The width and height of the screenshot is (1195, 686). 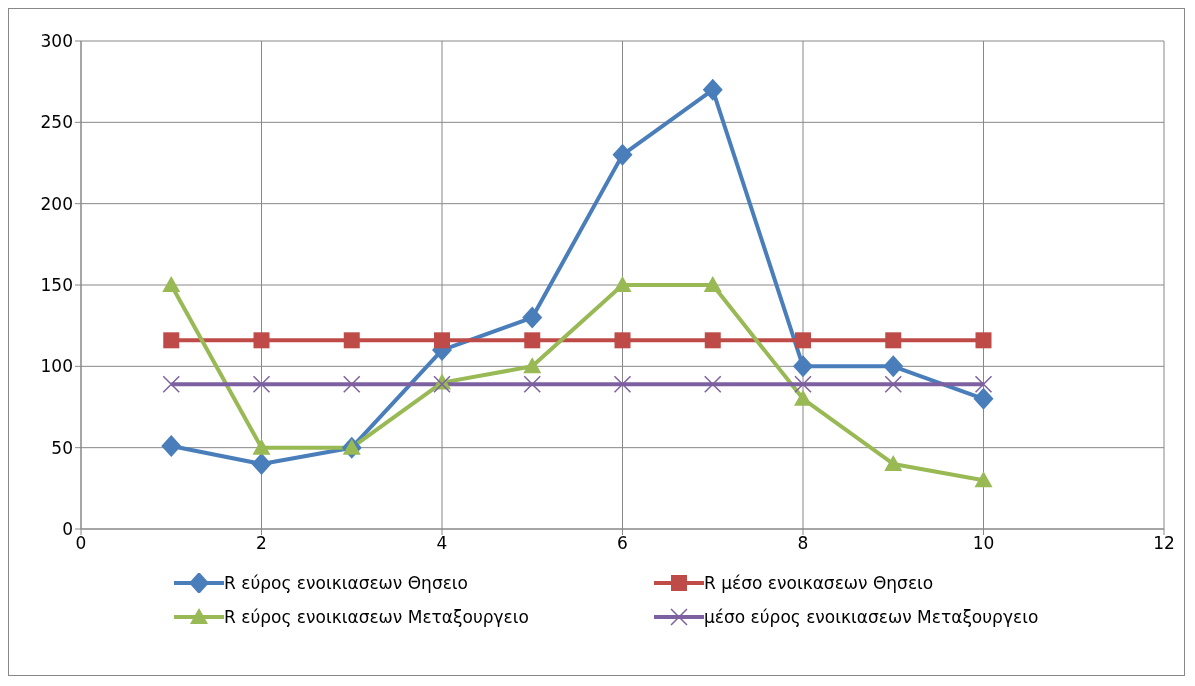 I want to click on y-tick-label: 100, so click(x=56, y=366).